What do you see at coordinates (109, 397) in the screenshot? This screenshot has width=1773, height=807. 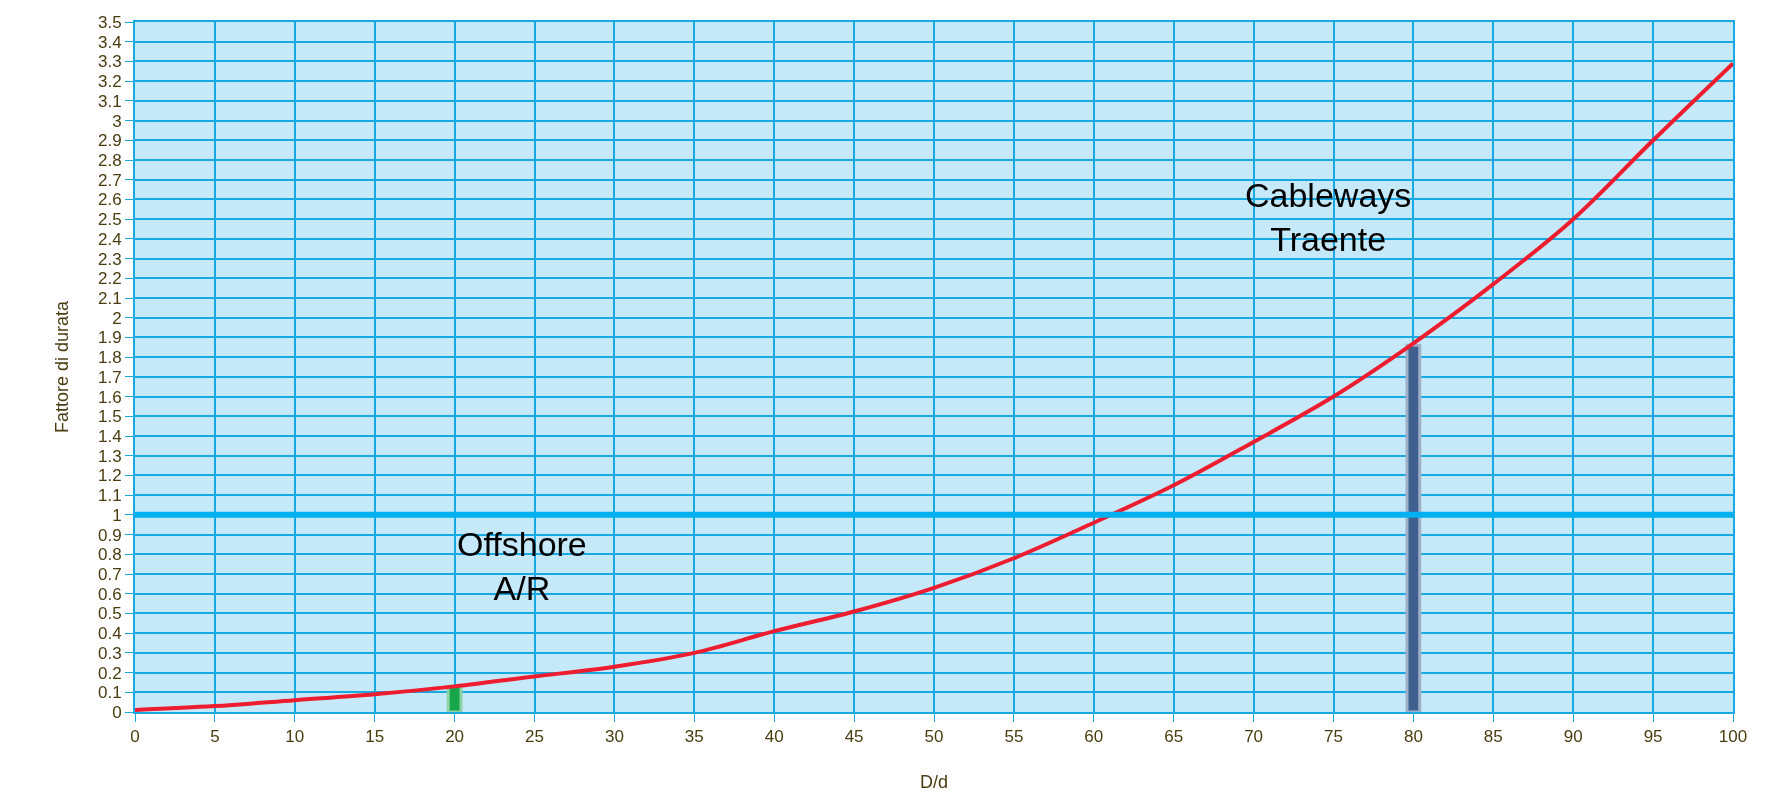 I see `y-tick-label: 1.6` at bounding box center [109, 397].